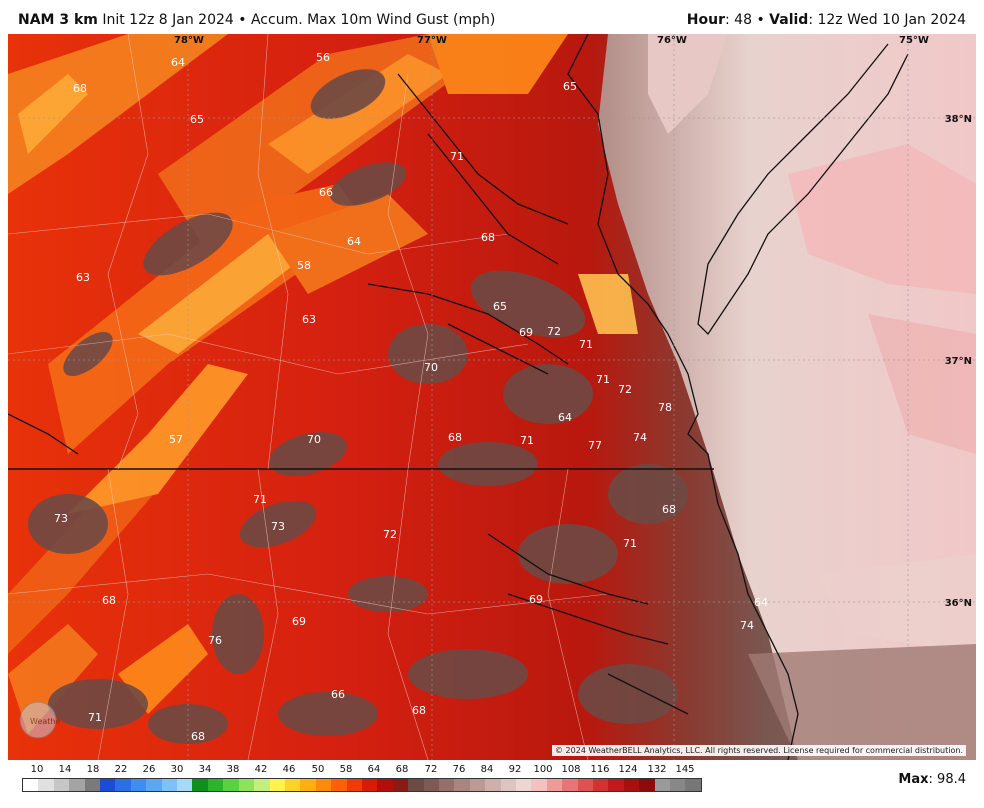 This screenshot has height=808, width=984. I want to click on longitude-label: 77°W, so click(432, 40).